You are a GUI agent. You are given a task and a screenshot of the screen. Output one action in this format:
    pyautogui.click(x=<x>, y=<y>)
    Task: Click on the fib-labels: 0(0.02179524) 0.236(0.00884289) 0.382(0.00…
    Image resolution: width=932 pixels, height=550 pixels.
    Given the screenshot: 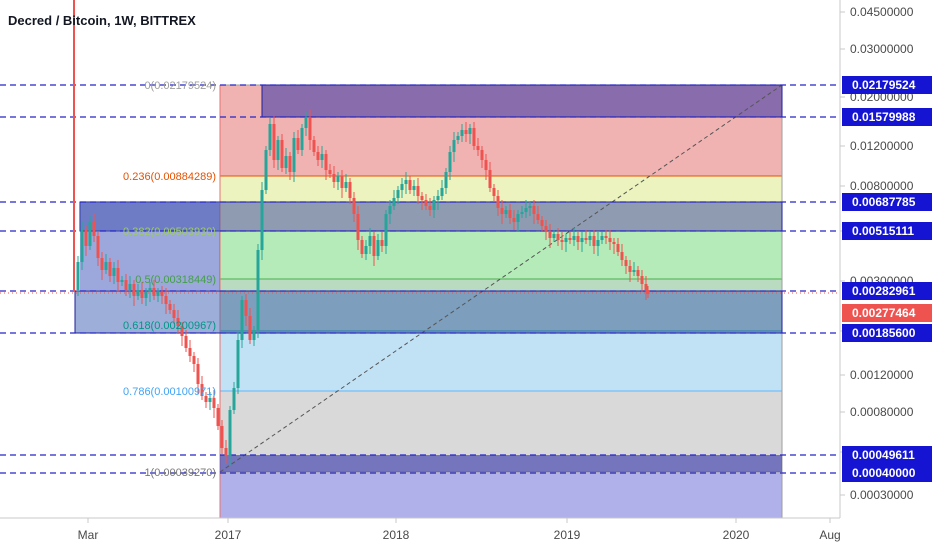 What is the action you would take?
    pyautogui.click(x=169, y=279)
    